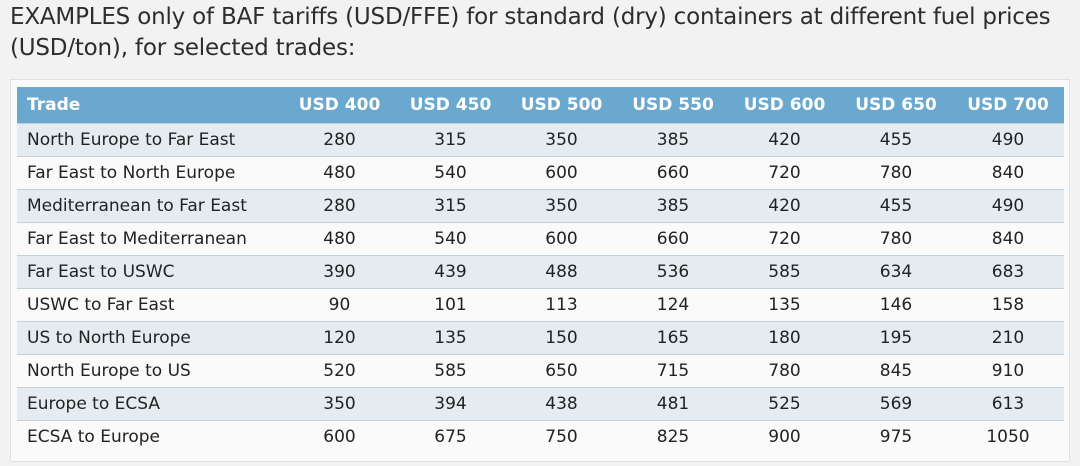 Image resolution: width=1080 pixels, height=466 pixels. Describe the element at coordinates (150, 371) in the screenshot. I see `trade-name-cell: North Europe to US` at that location.